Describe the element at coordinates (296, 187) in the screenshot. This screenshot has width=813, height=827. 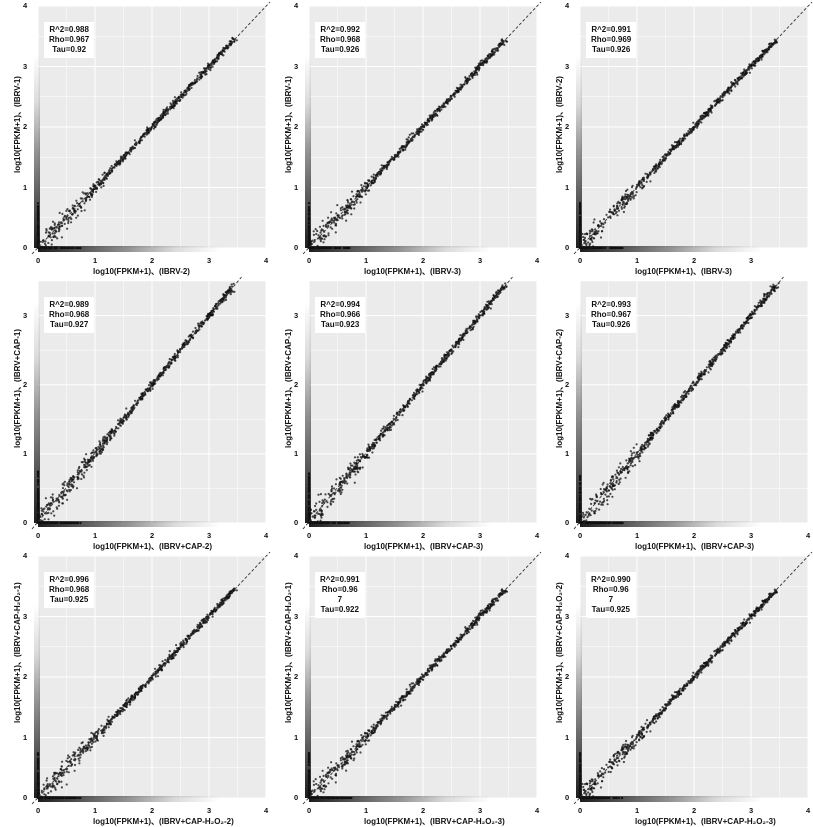
I see `y-tick-label: 1` at that location.